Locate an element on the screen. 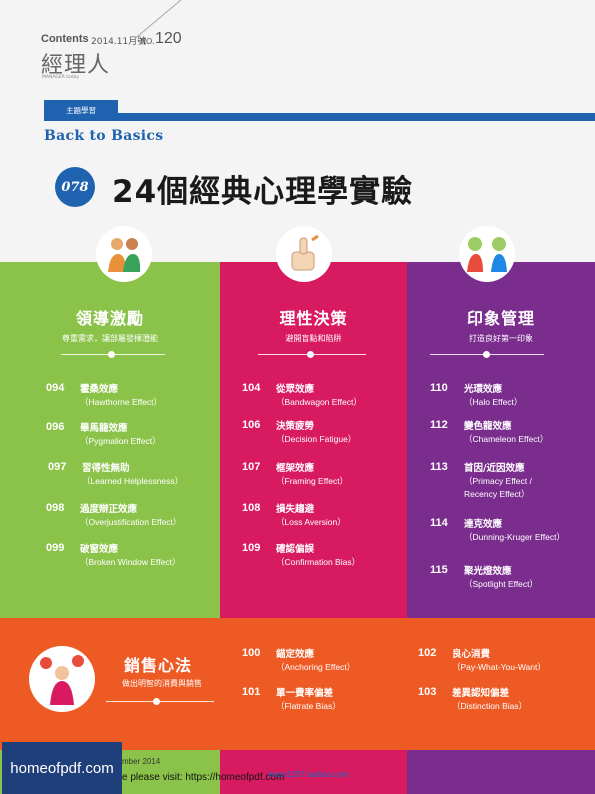 This screenshot has width=595, height=794. entry-page: 115 is located at coordinates (439, 570).